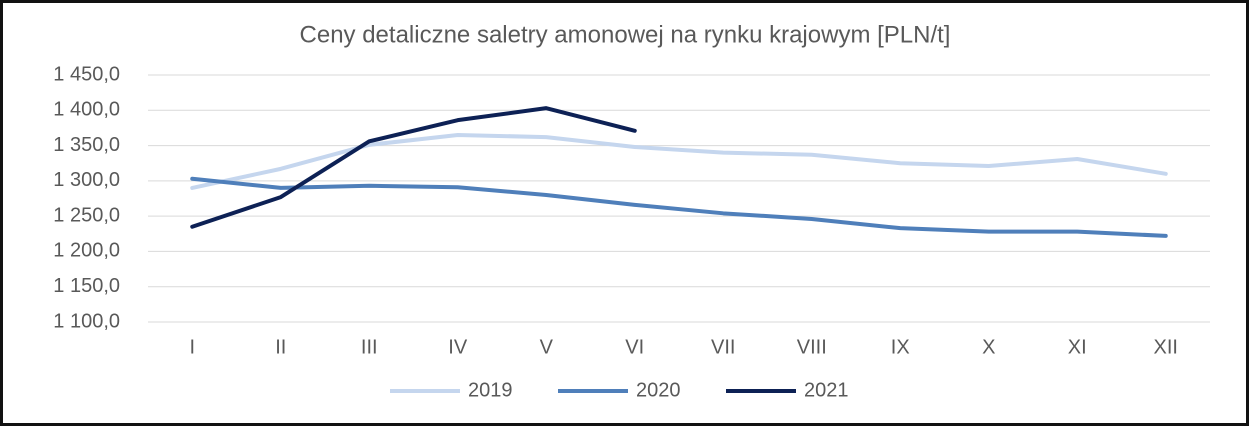  I want to click on legend-label: 2021, so click(826, 390).